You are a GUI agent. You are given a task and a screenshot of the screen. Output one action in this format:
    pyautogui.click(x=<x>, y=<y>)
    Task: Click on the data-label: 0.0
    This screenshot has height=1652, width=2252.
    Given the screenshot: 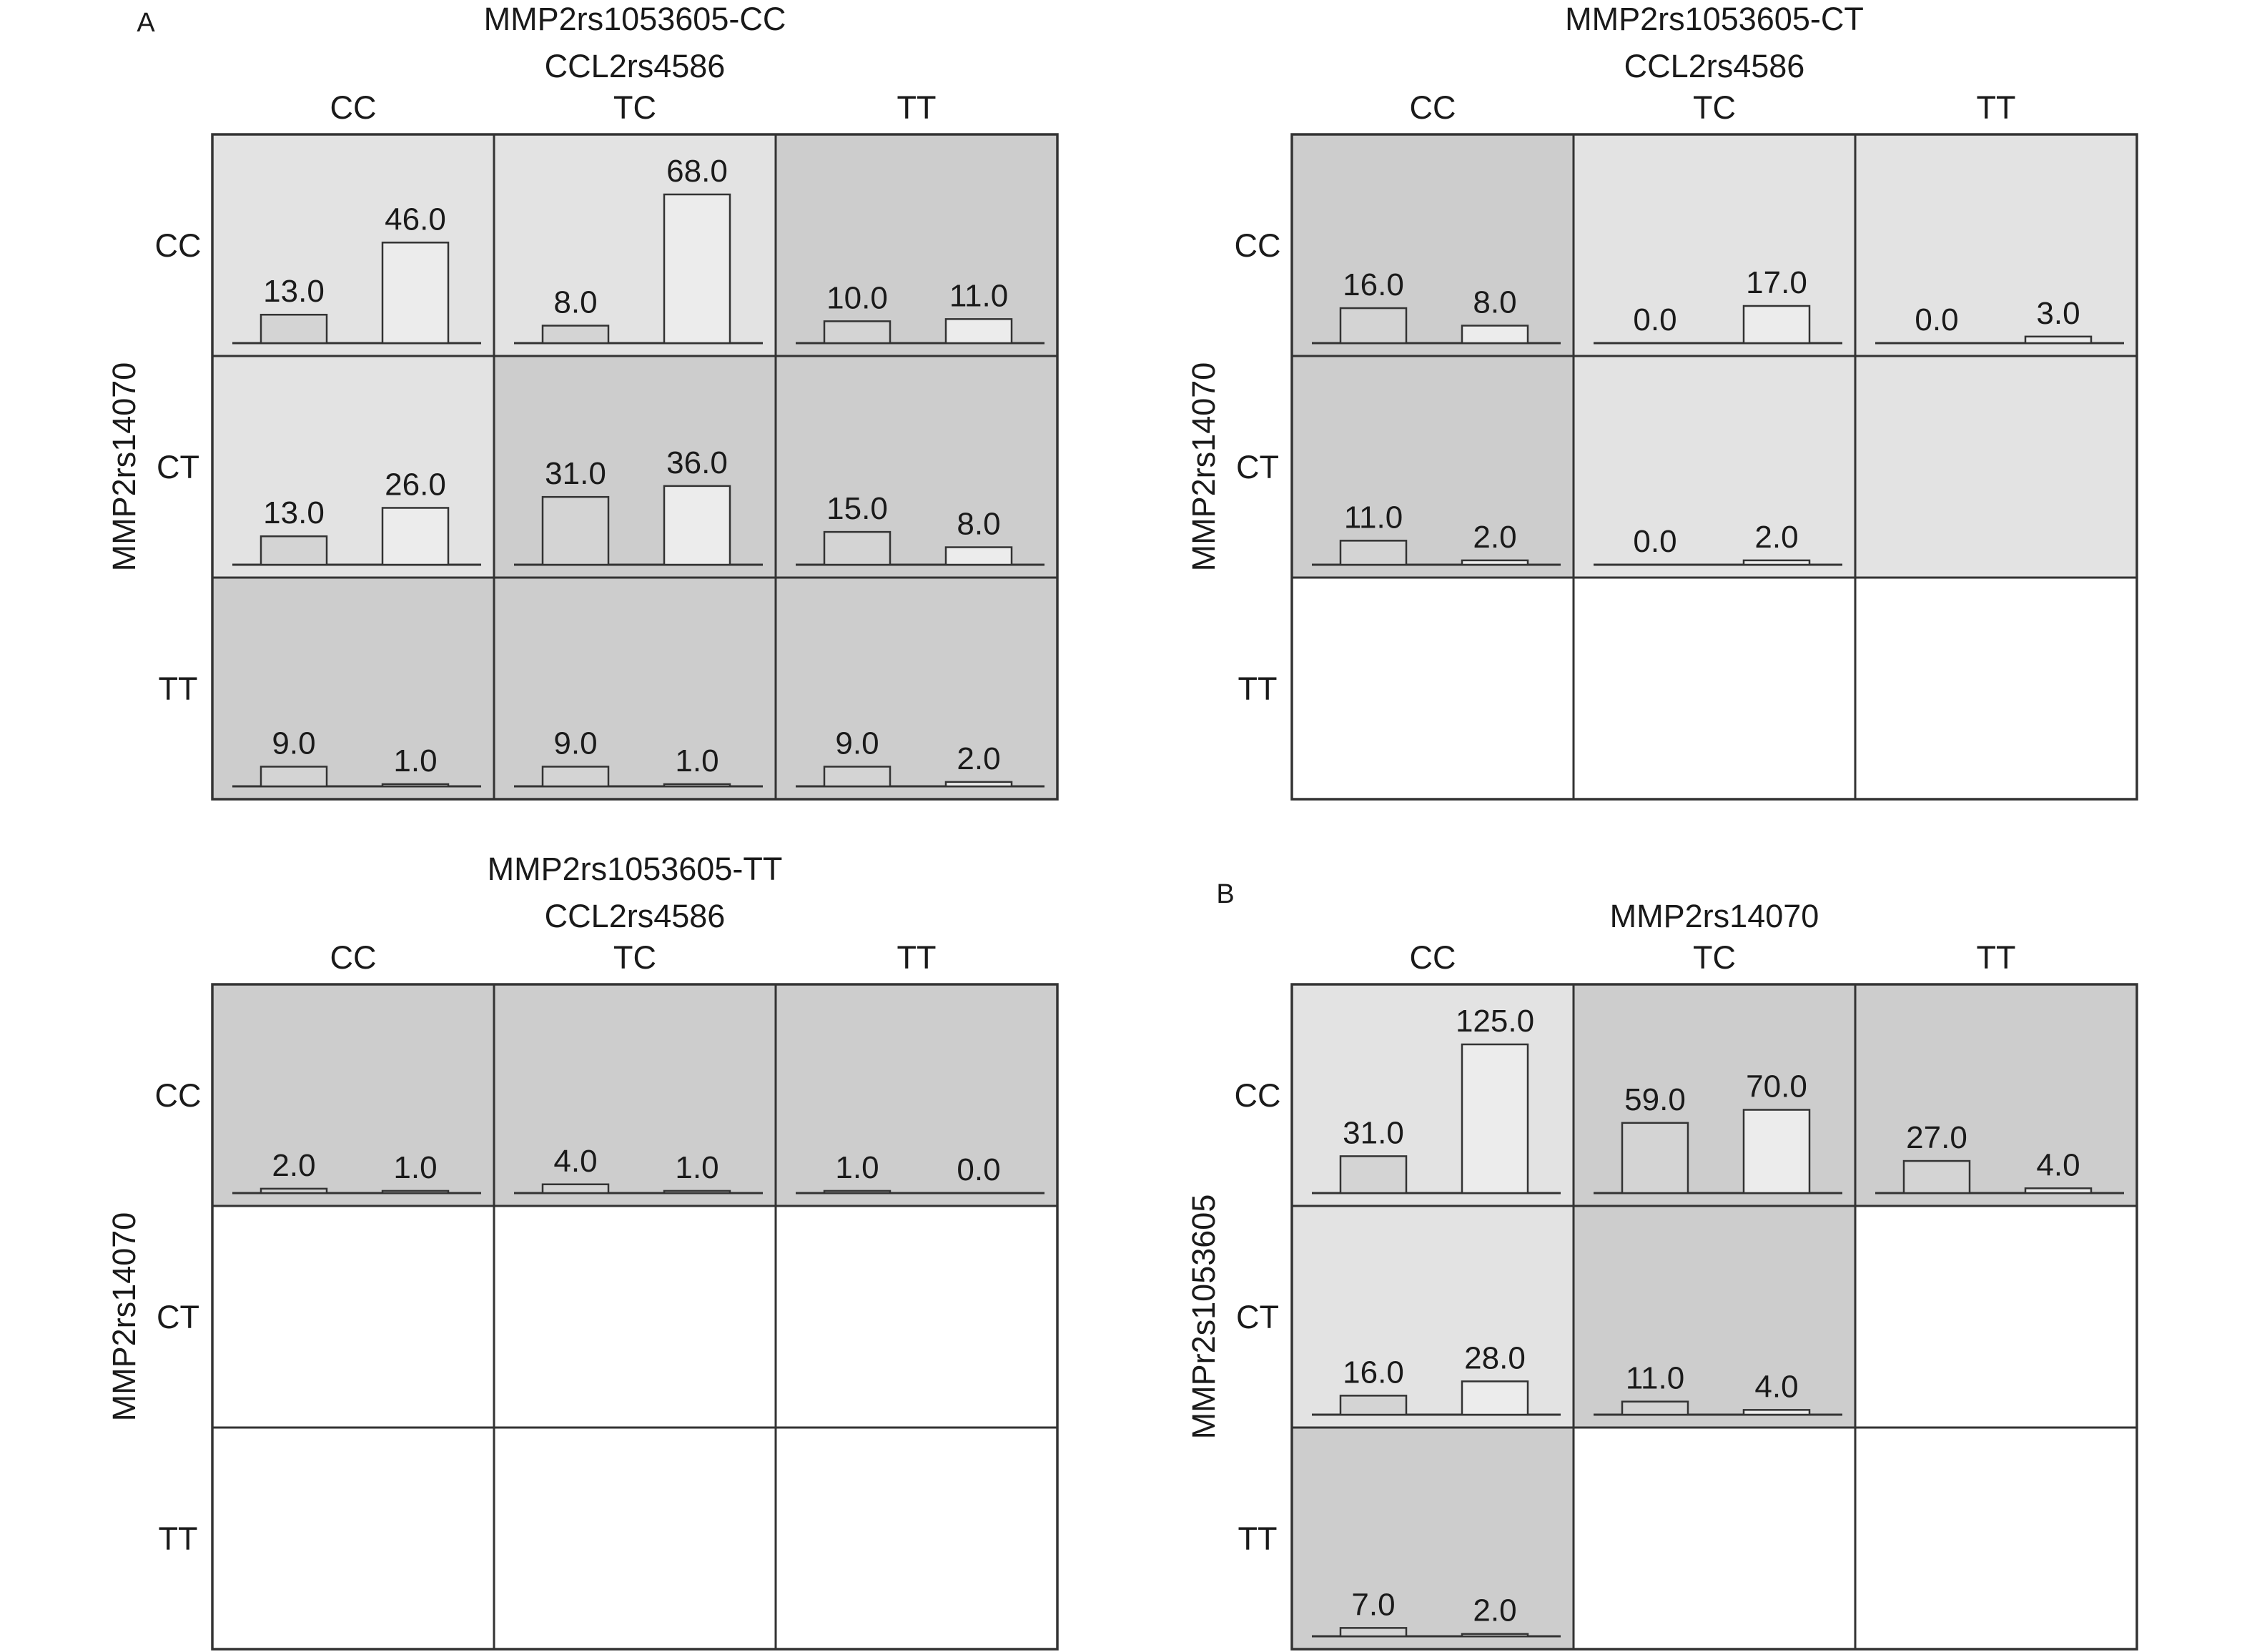 What is the action you would take?
    pyautogui.click(x=1937, y=320)
    